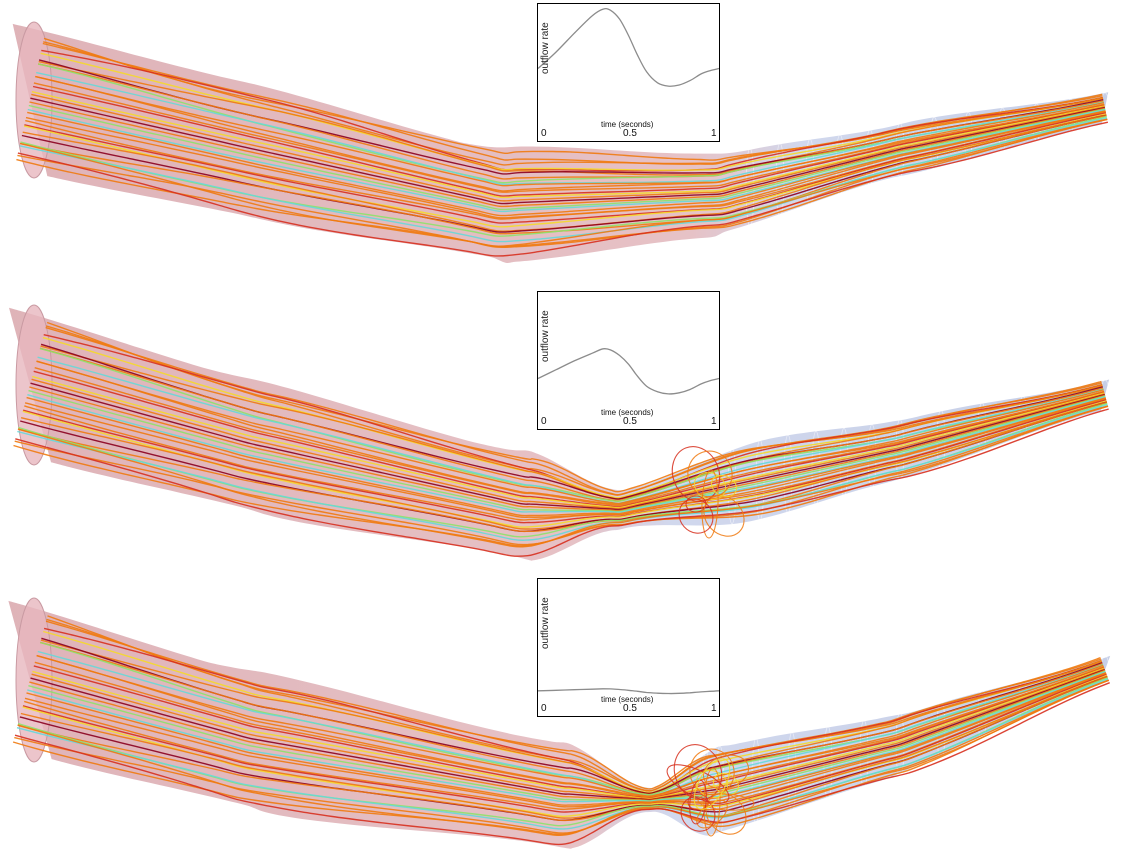 The image size is (1121, 861). I want to click on outflow-chart-1: outflow rate time (seconds) 0 0.5 1, so click(628, 72).